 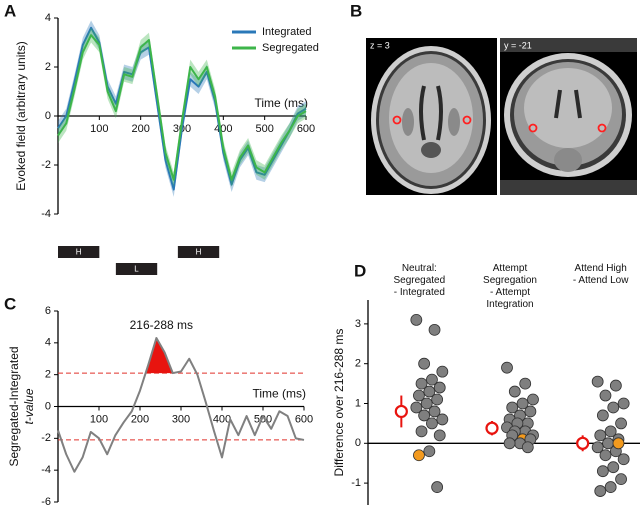 I want to click on y-axis-label: Evoked field (arbitrary units), so click(x=21, y=115).